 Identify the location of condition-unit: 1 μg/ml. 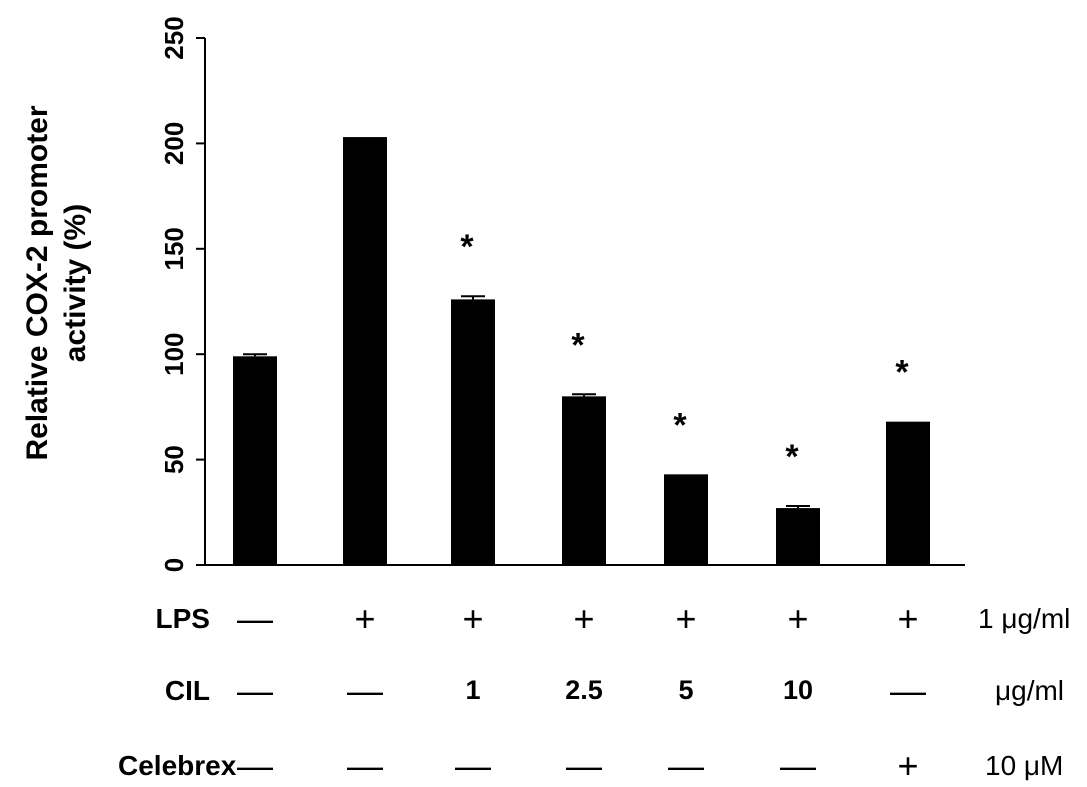
(1024, 618).